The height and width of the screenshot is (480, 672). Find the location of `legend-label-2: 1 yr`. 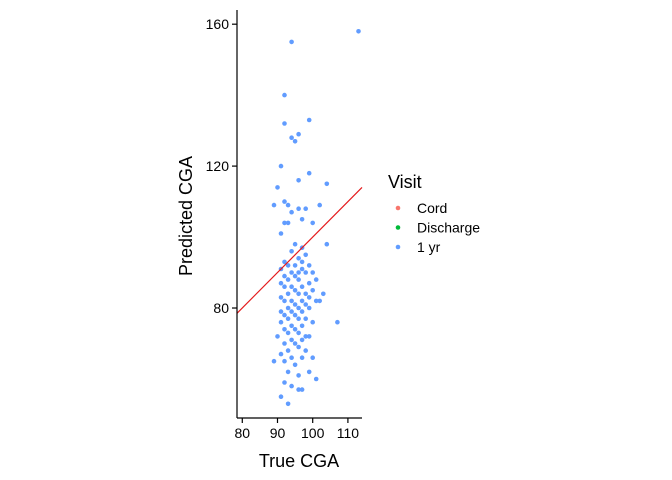

legend-label-2: 1 yr is located at coordinates (429, 247).